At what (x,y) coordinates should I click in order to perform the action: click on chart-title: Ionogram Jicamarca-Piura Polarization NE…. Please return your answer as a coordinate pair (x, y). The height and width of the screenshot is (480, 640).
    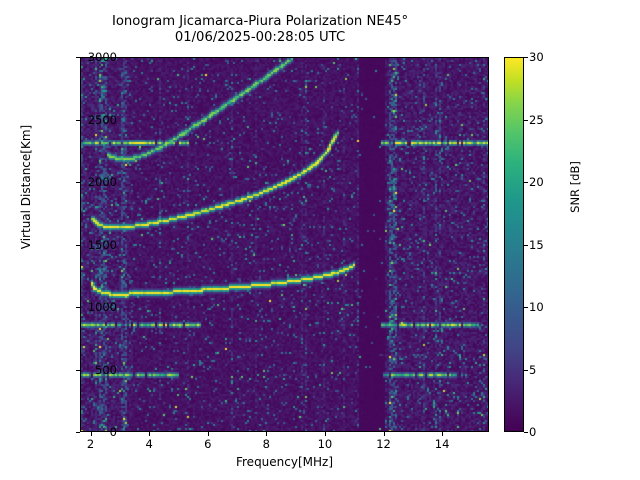
    Looking at the image, I should click on (260, 29).